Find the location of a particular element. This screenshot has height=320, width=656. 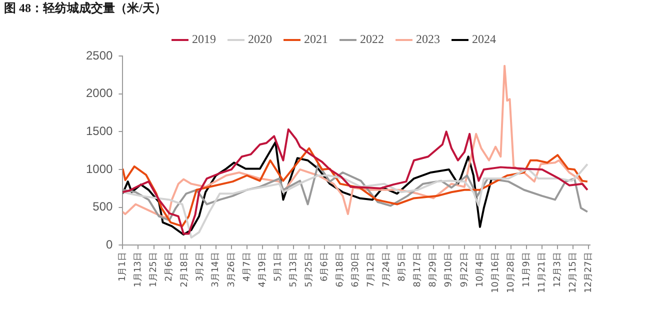

x-tick-label: 1月25日 is located at coordinates (154, 270).